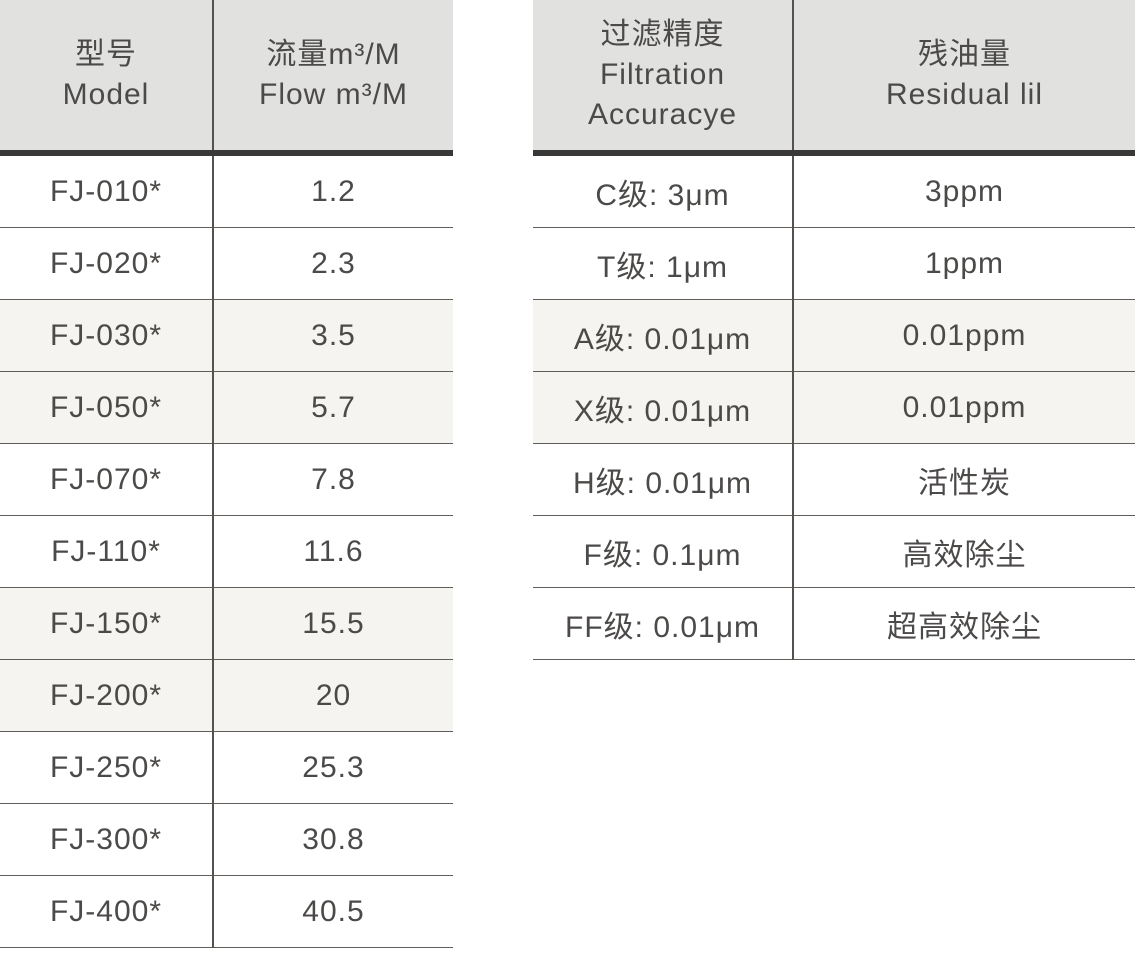  What do you see at coordinates (107, 911) in the screenshot?
I see `model-cell: FJ-400*` at bounding box center [107, 911].